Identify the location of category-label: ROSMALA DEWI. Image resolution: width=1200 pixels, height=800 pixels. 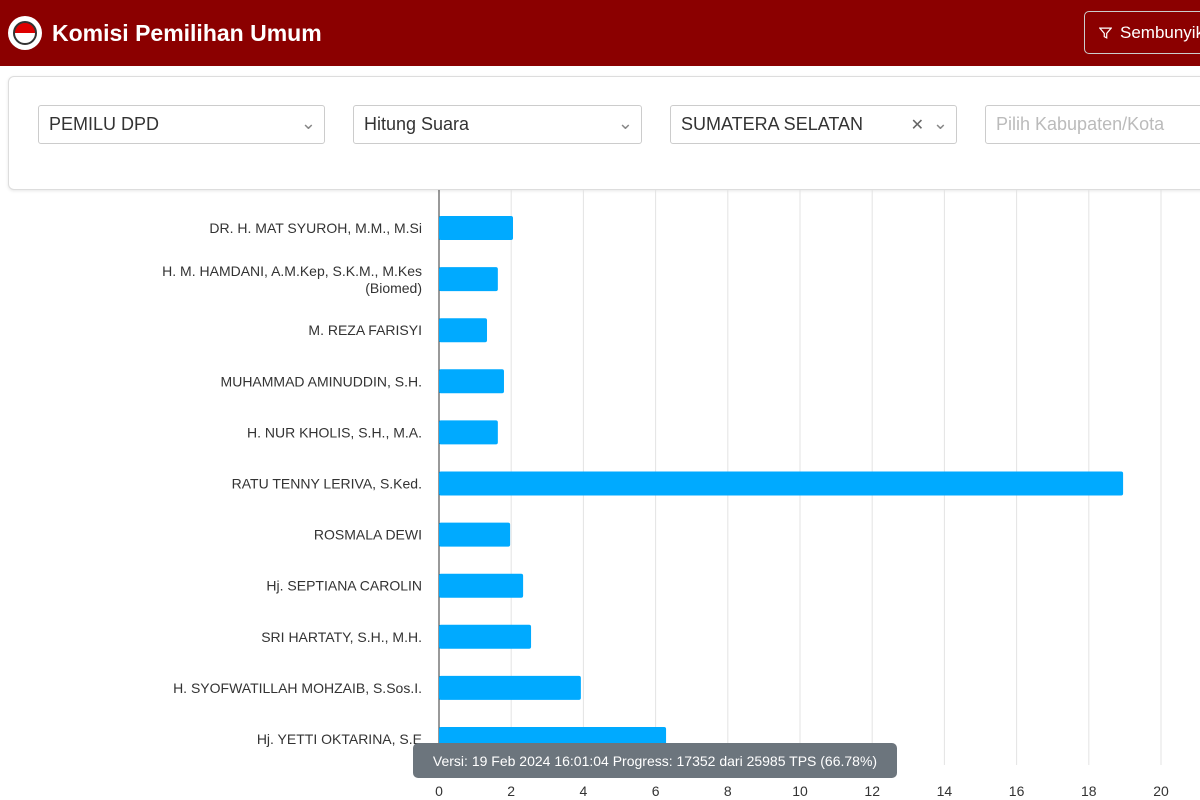
(368, 535).